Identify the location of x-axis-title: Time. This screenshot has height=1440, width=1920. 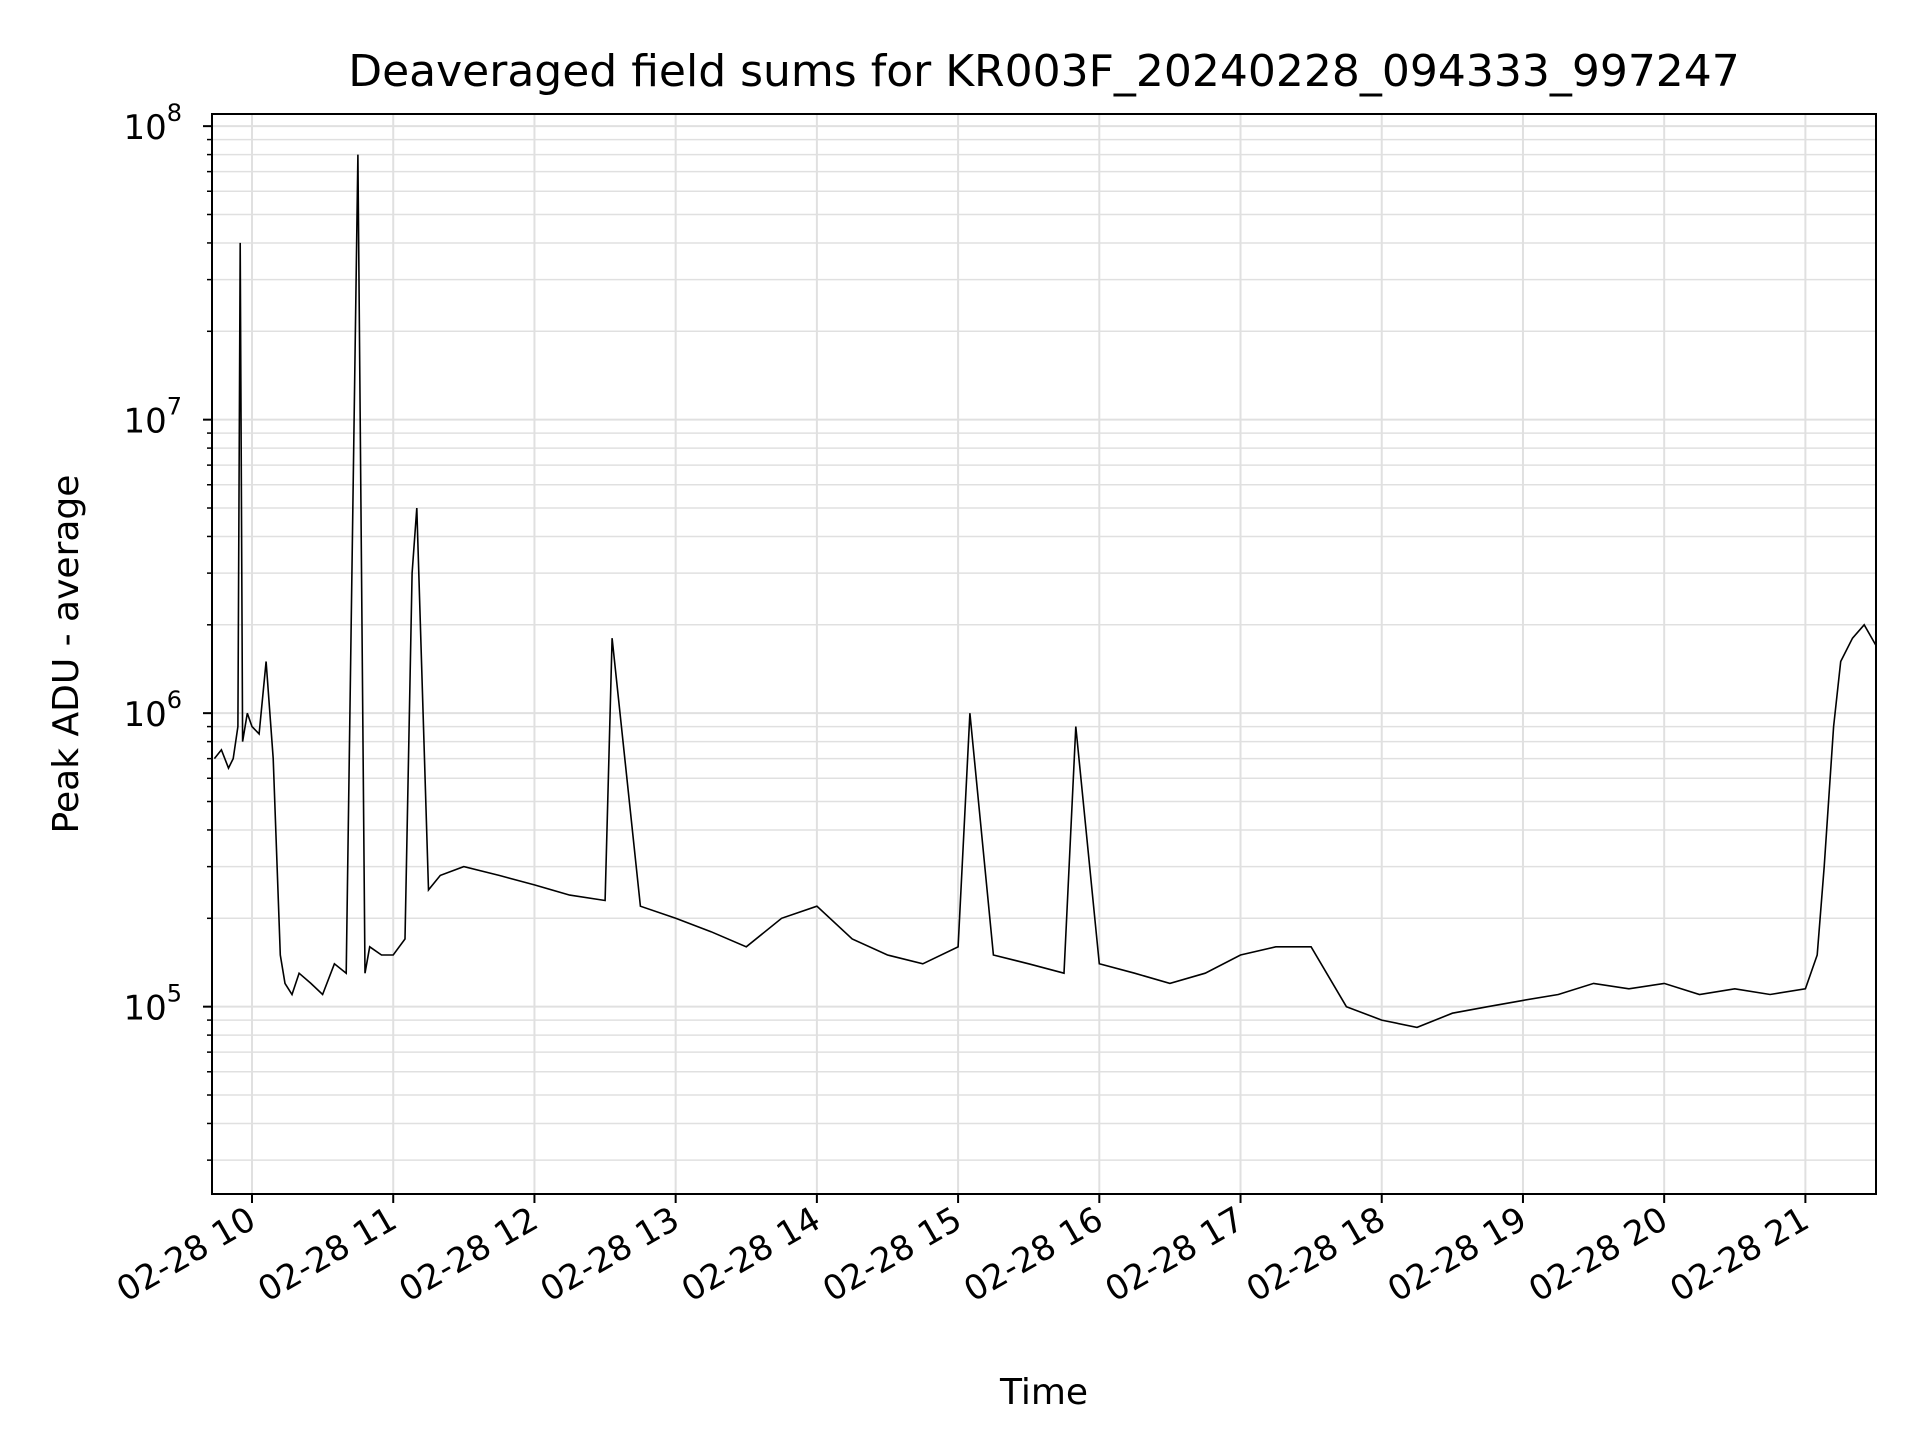
(1043, 1392).